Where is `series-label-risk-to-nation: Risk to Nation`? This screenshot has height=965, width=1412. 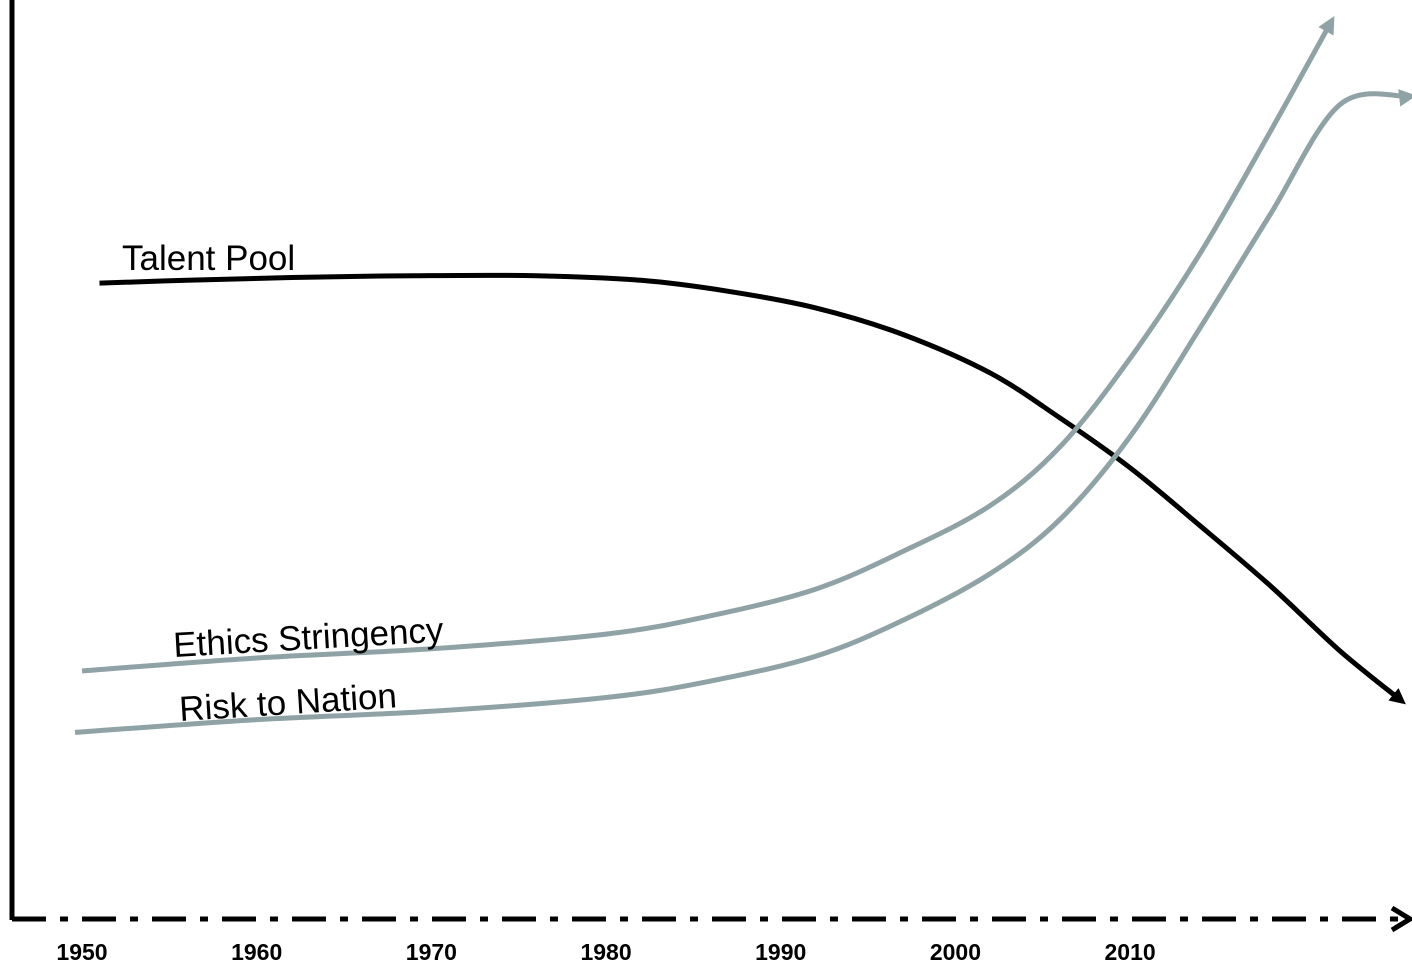 series-label-risk-to-nation: Risk to Nation is located at coordinates (288, 702).